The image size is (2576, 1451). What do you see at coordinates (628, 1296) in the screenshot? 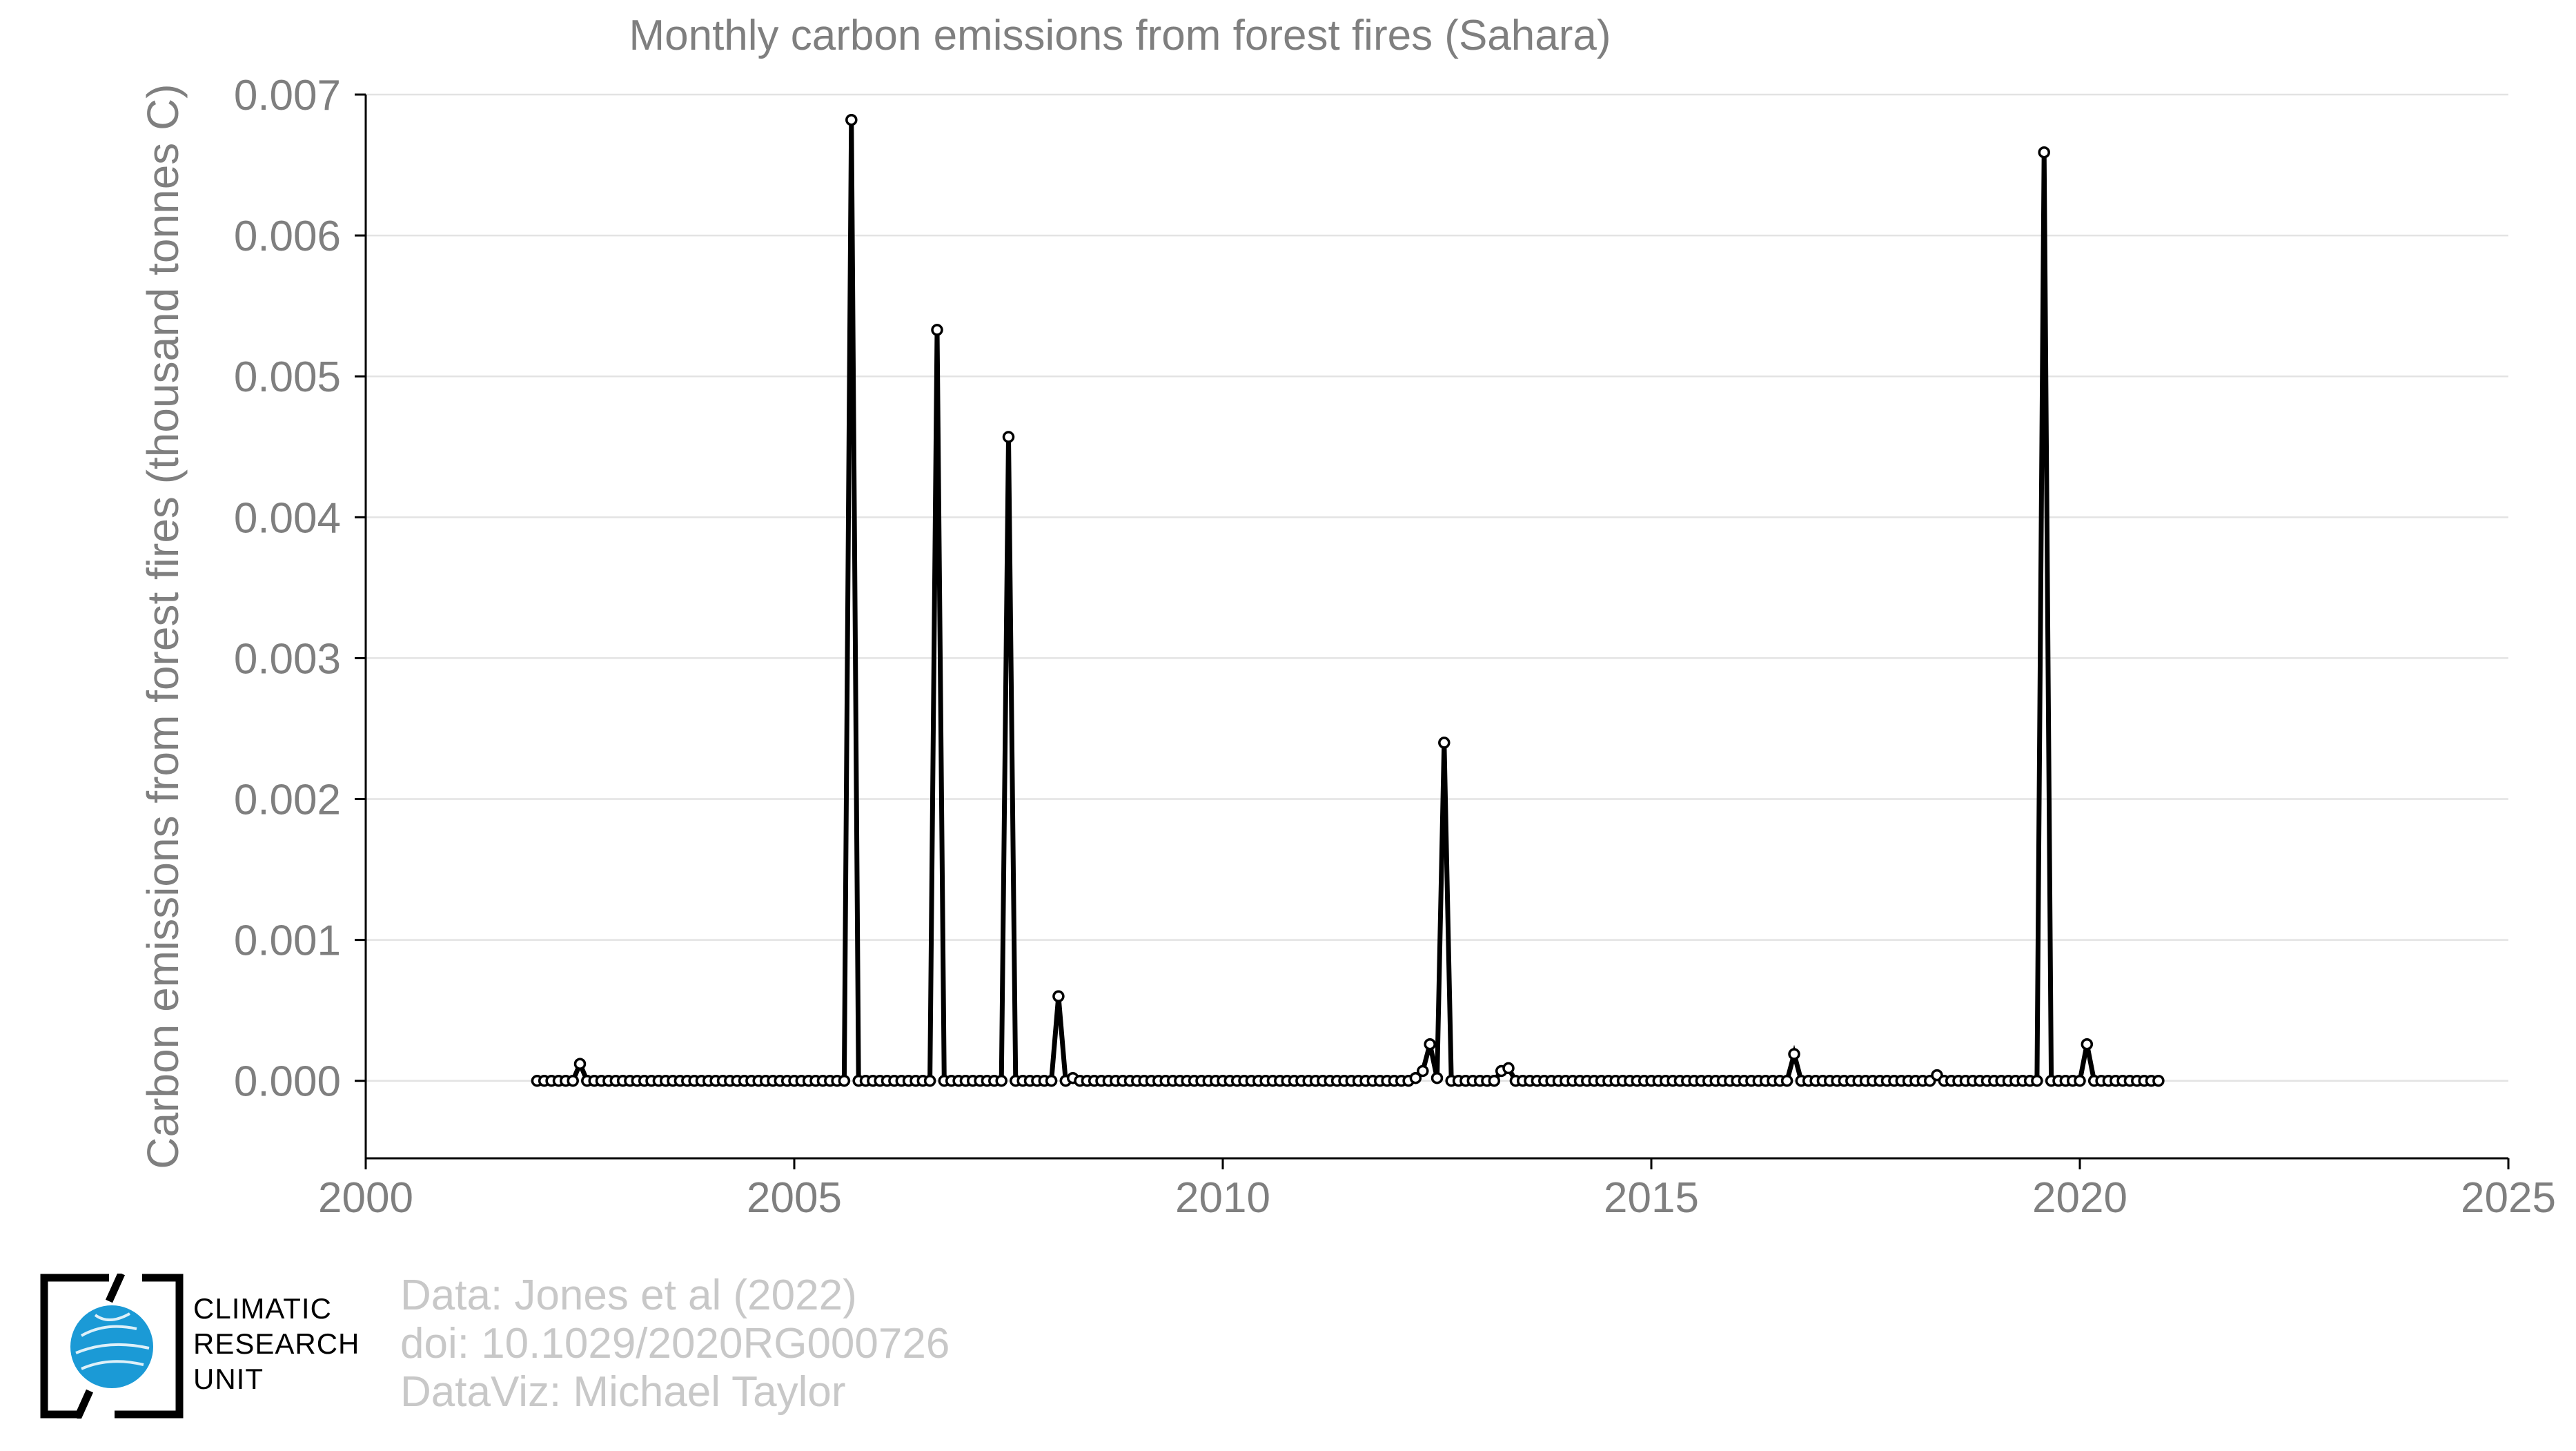
I see `credit-data-source: Data: Jones et al (2022)` at bounding box center [628, 1296].